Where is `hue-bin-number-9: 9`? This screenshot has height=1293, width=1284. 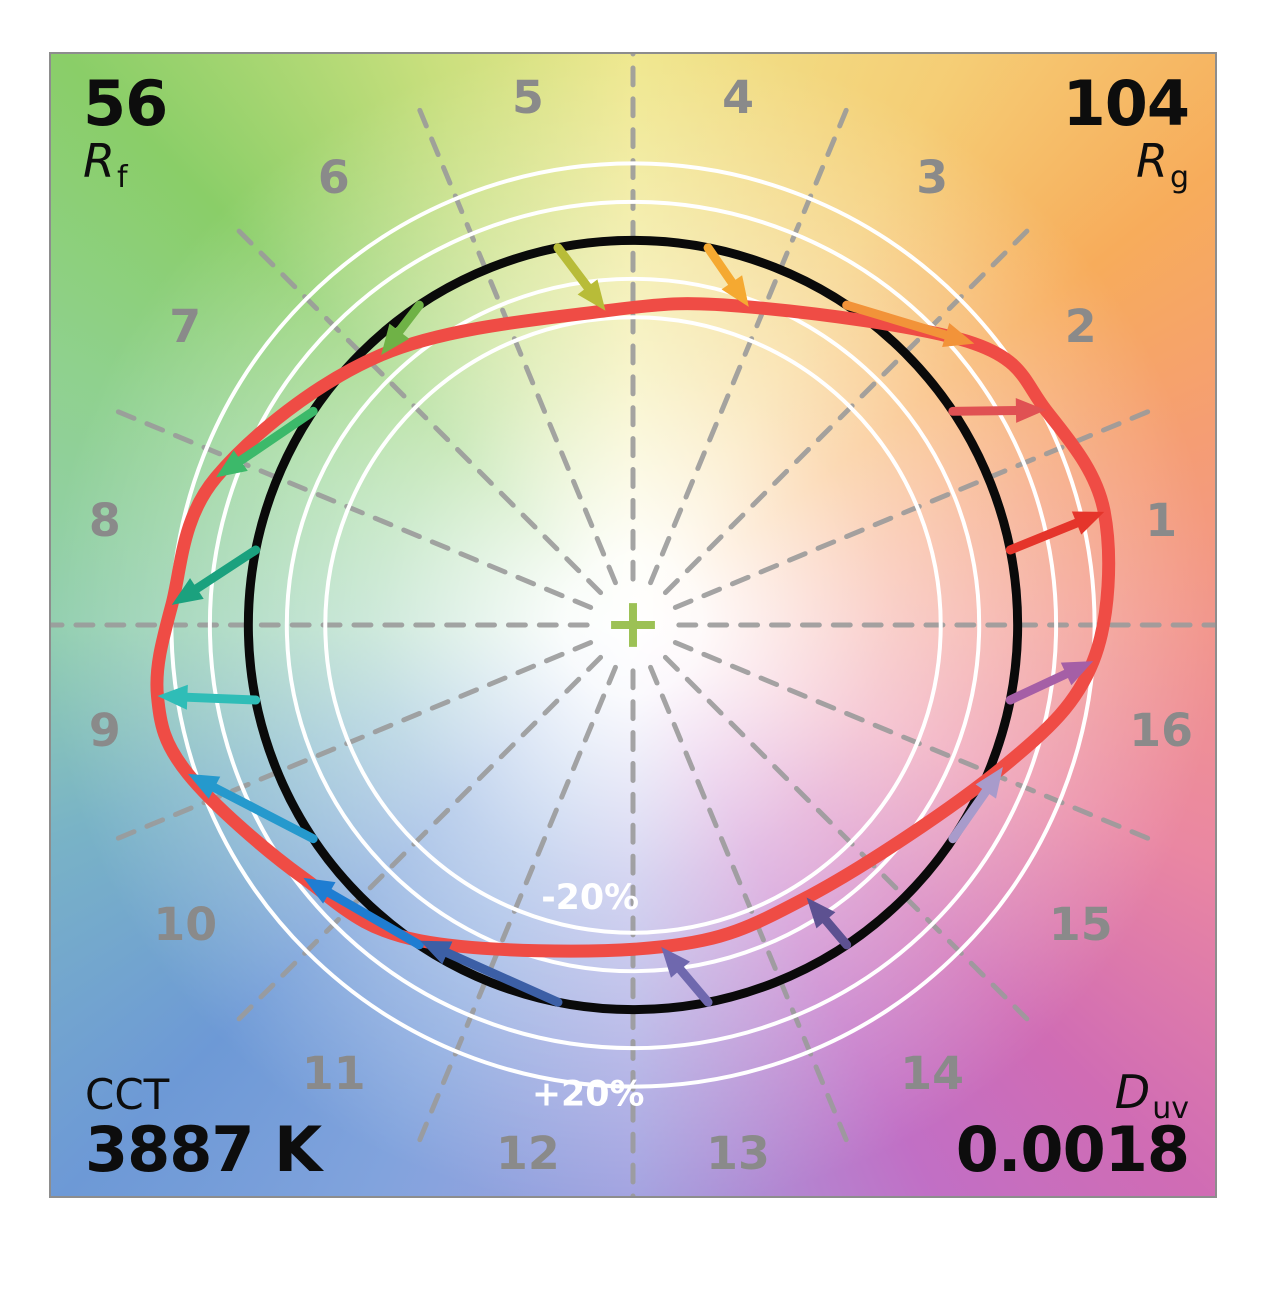
hue-bin-number-9: 9 is located at coordinates (105, 730).